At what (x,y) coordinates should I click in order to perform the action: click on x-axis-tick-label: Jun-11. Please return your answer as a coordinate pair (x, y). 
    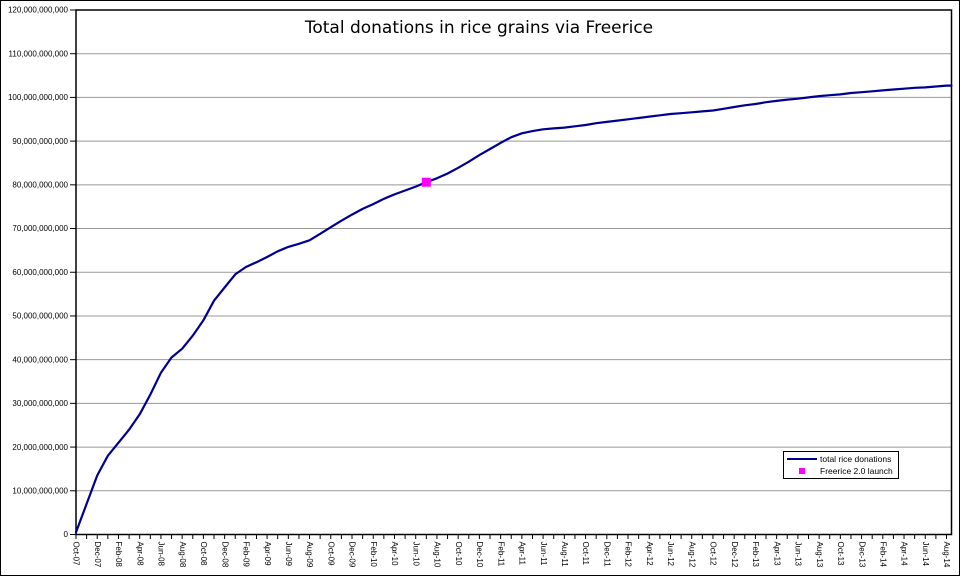
    Looking at the image, I should click on (543, 554).